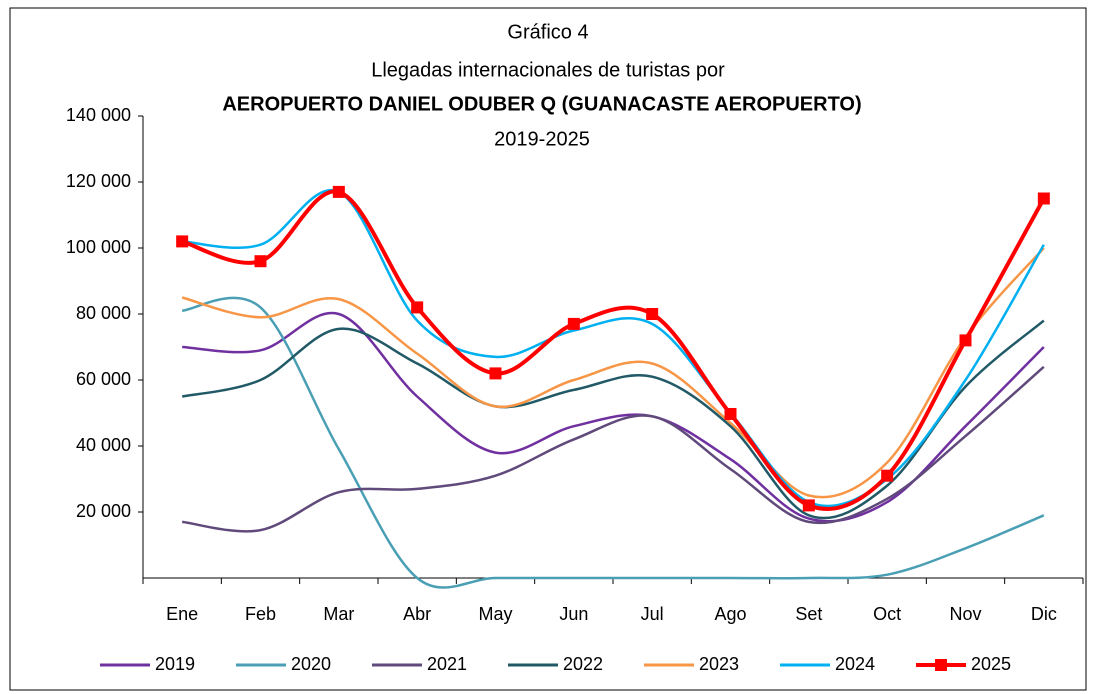 The width and height of the screenshot is (1099, 694). I want to click on y-tick-label: 80 000, so click(103, 313).